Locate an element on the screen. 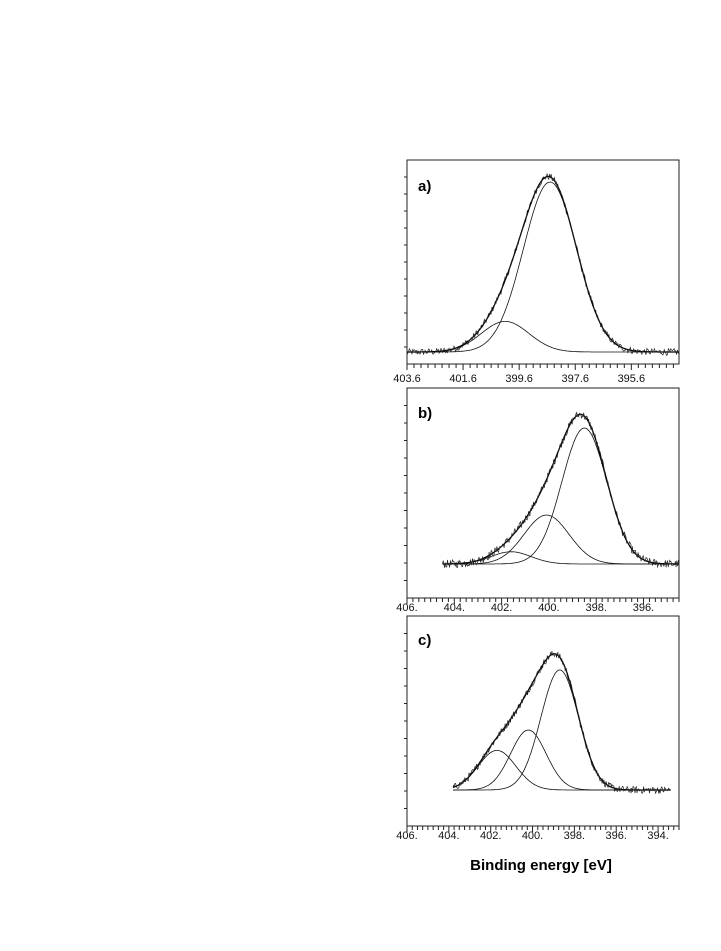 The height and width of the screenshot is (951, 721). x-tick-label: 399.6 is located at coordinates (519, 379).